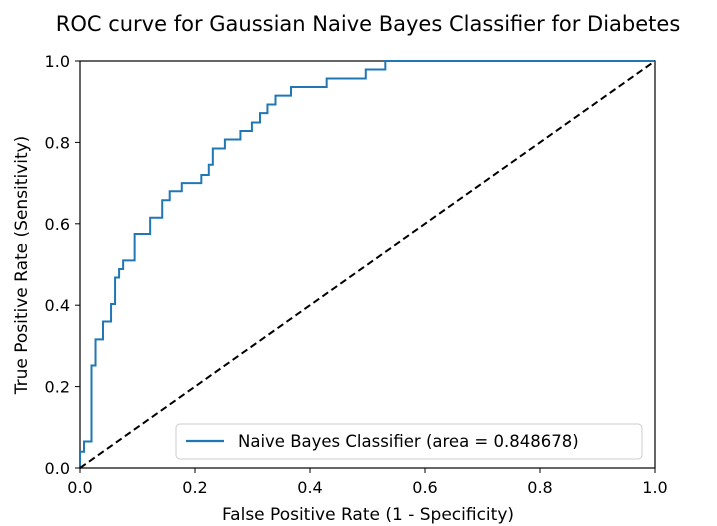 This screenshot has width=717, height=526. Describe the element at coordinates (194, 487) in the screenshot. I see `x-tick-label: 0.2` at that location.